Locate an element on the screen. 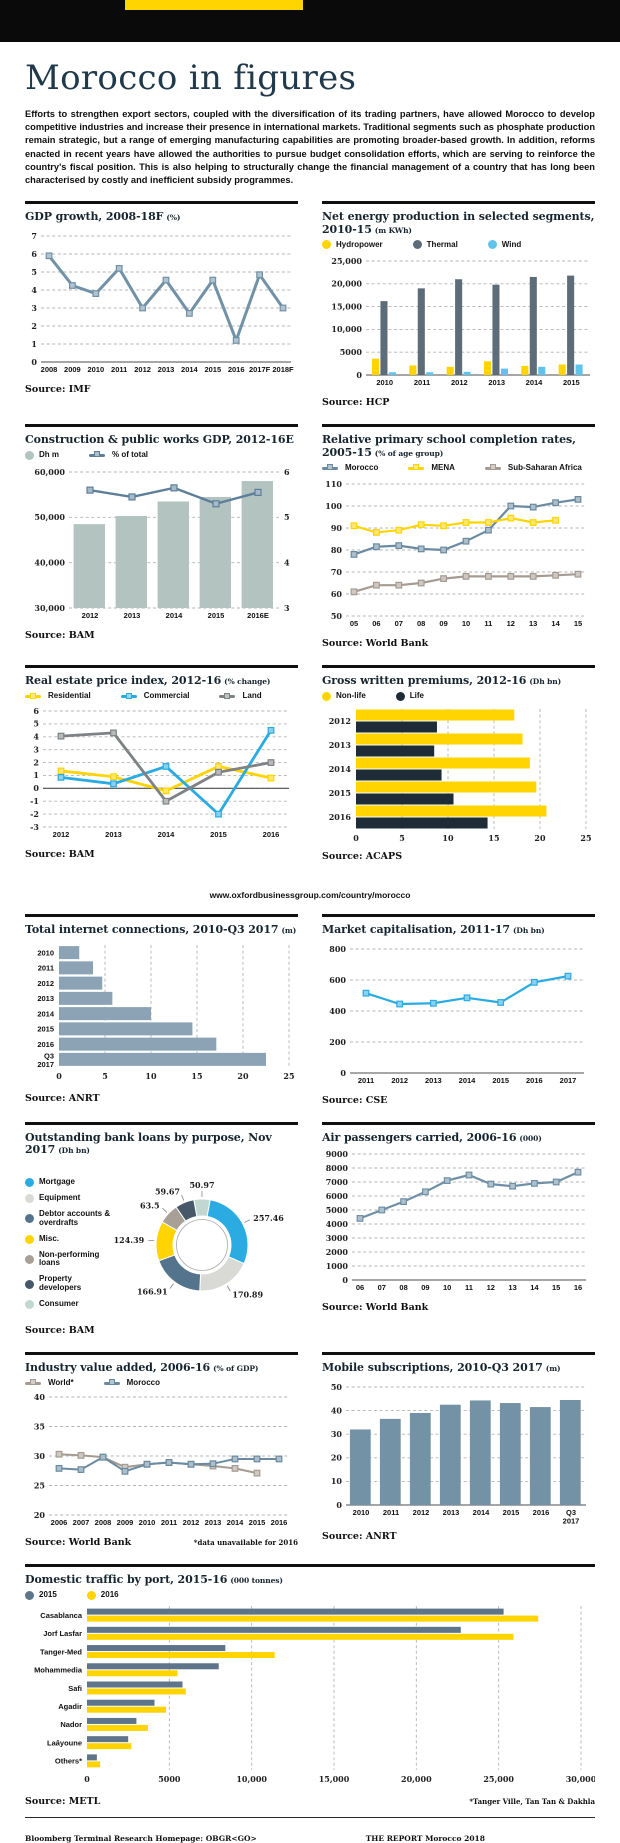 The height and width of the screenshot is (1843, 620). chart-title: Industry value added, 2006-16 (% of GDP) is located at coordinates (142, 1368).